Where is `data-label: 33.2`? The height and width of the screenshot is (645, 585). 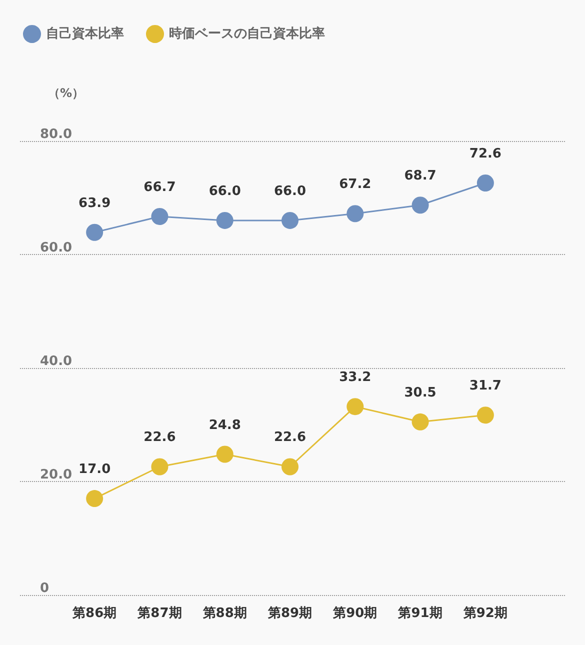
data-label: 33.2 is located at coordinates (355, 378).